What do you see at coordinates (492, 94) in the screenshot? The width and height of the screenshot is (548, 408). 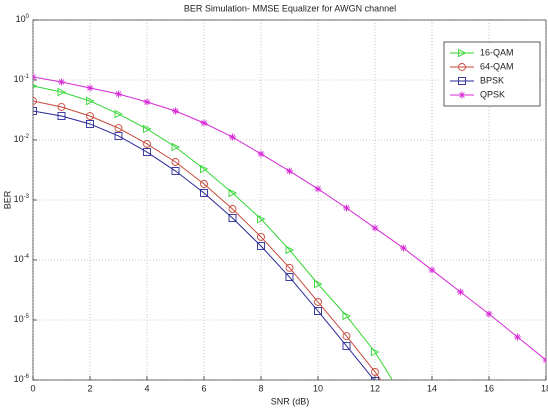 I see `legend-label: QPSK` at bounding box center [492, 94].